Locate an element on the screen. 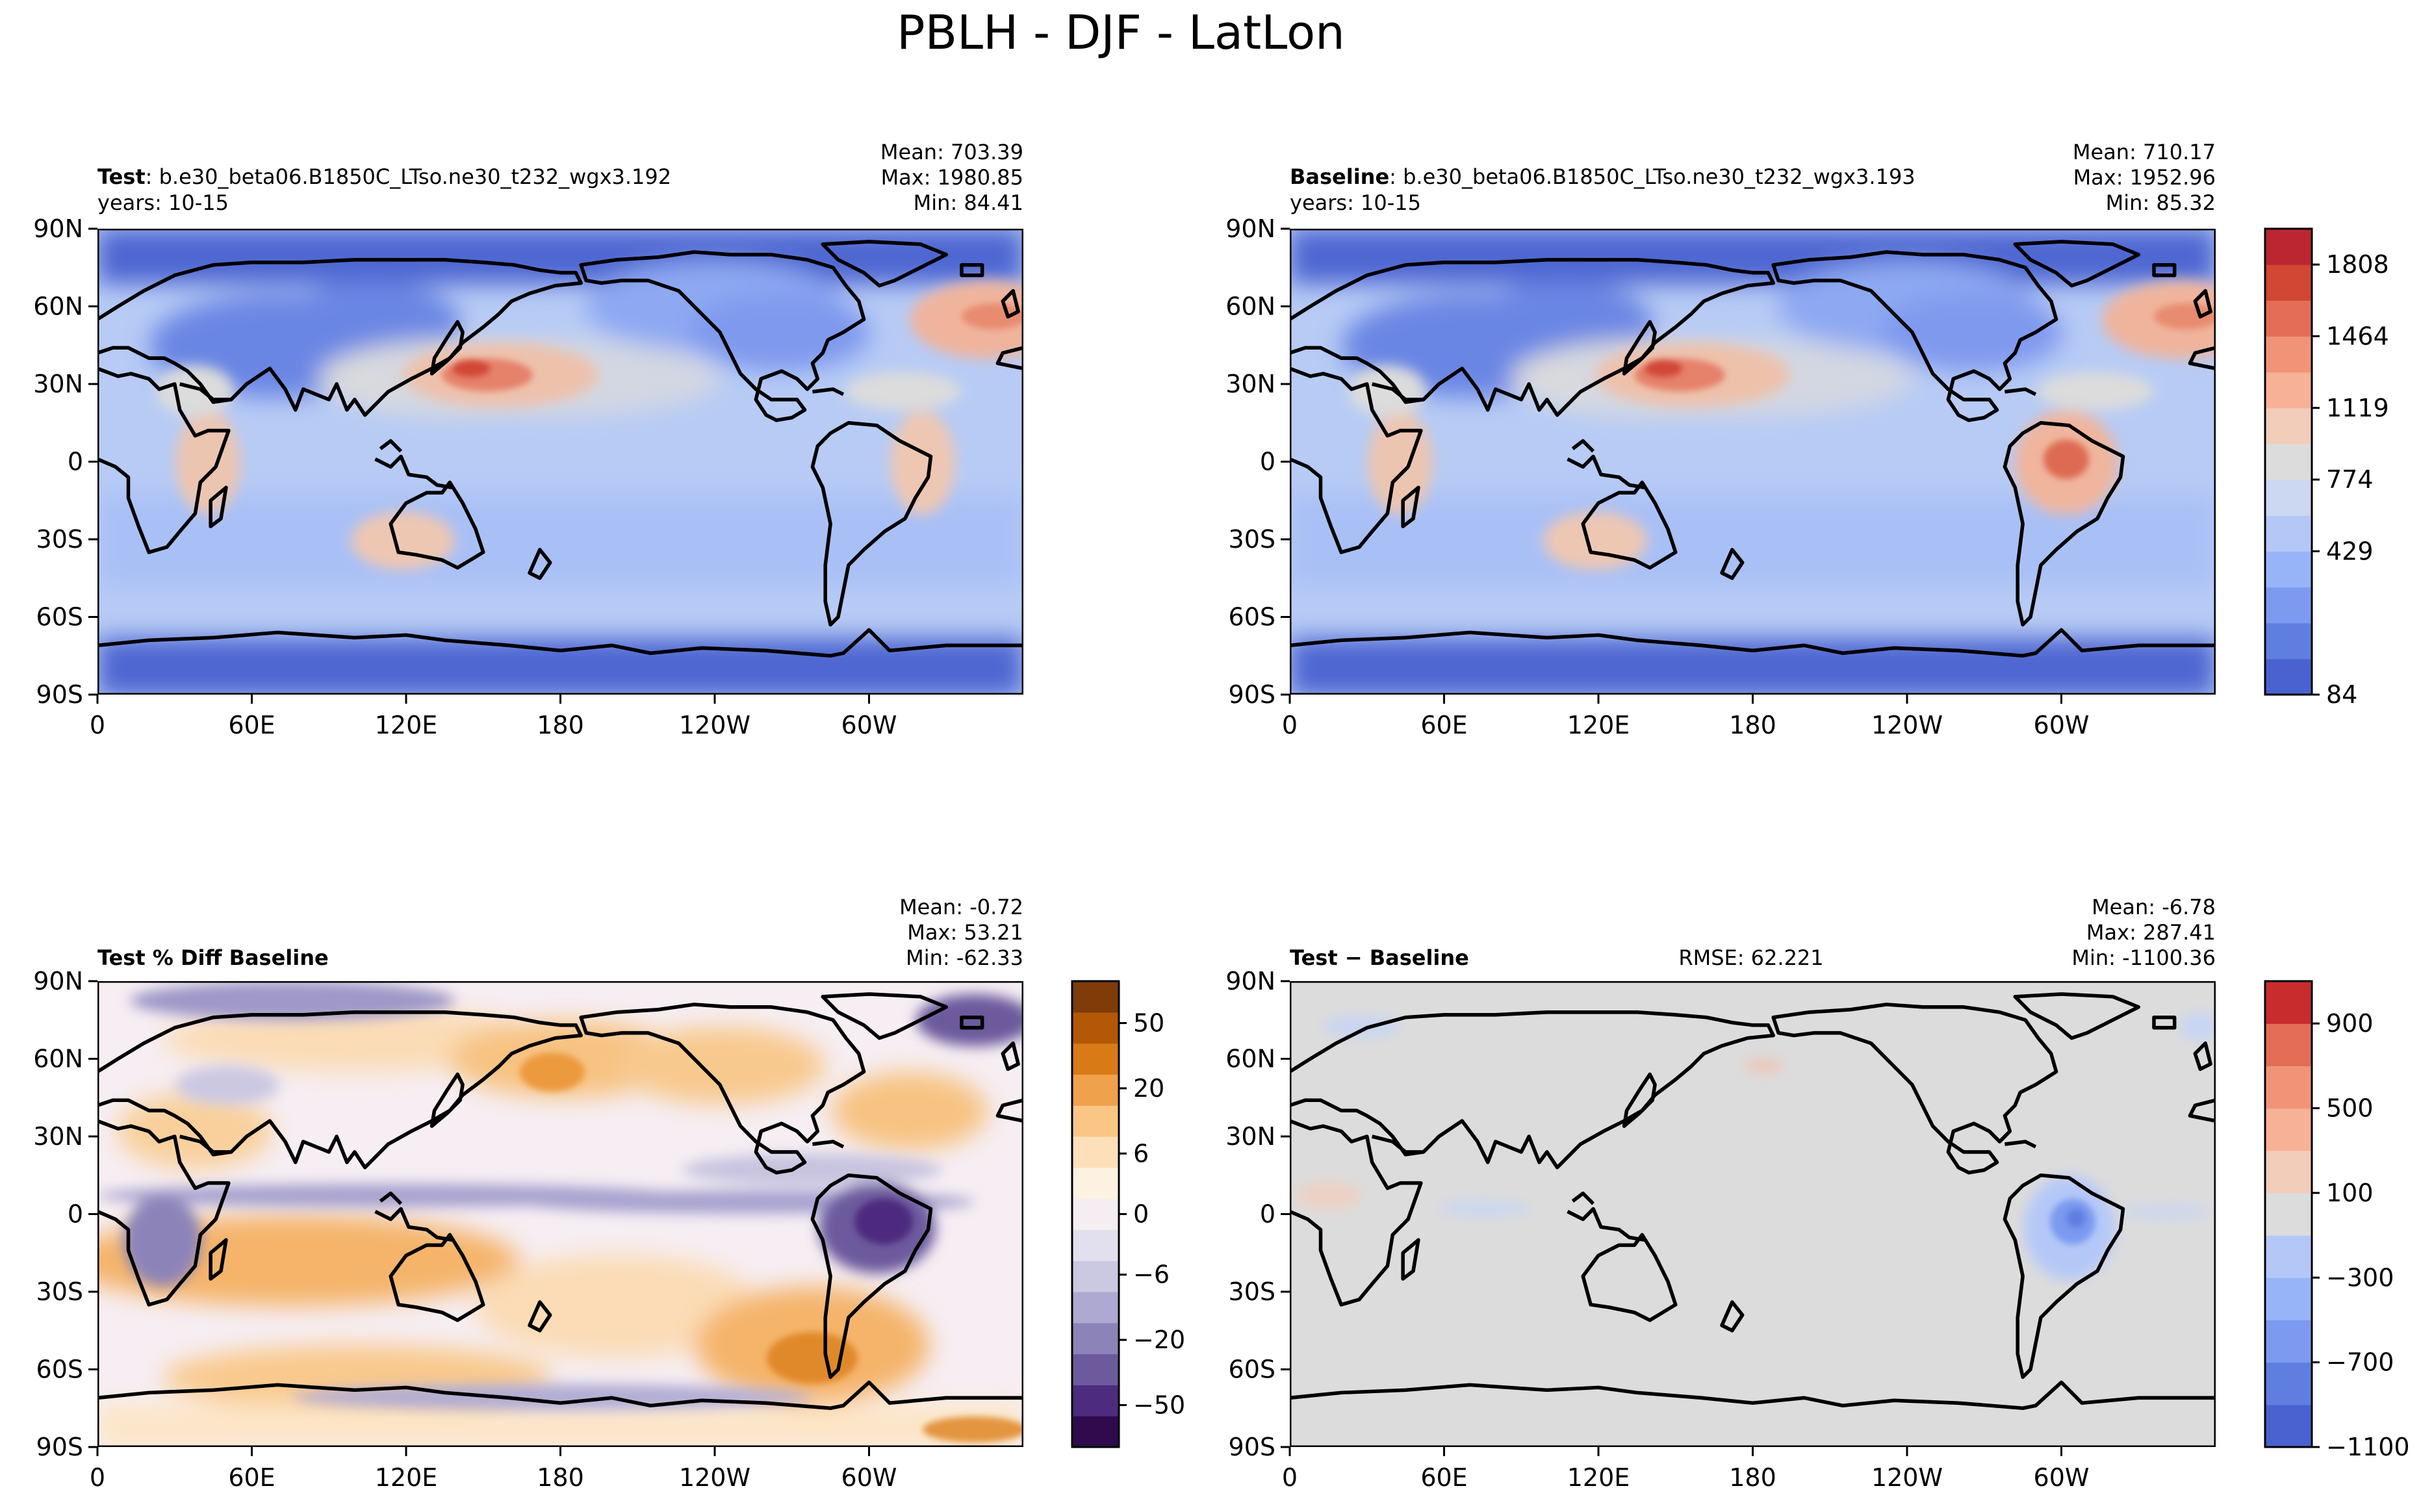 The image size is (2434, 1512). colorbar-tick-label: −300 is located at coordinates (2360, 1277).